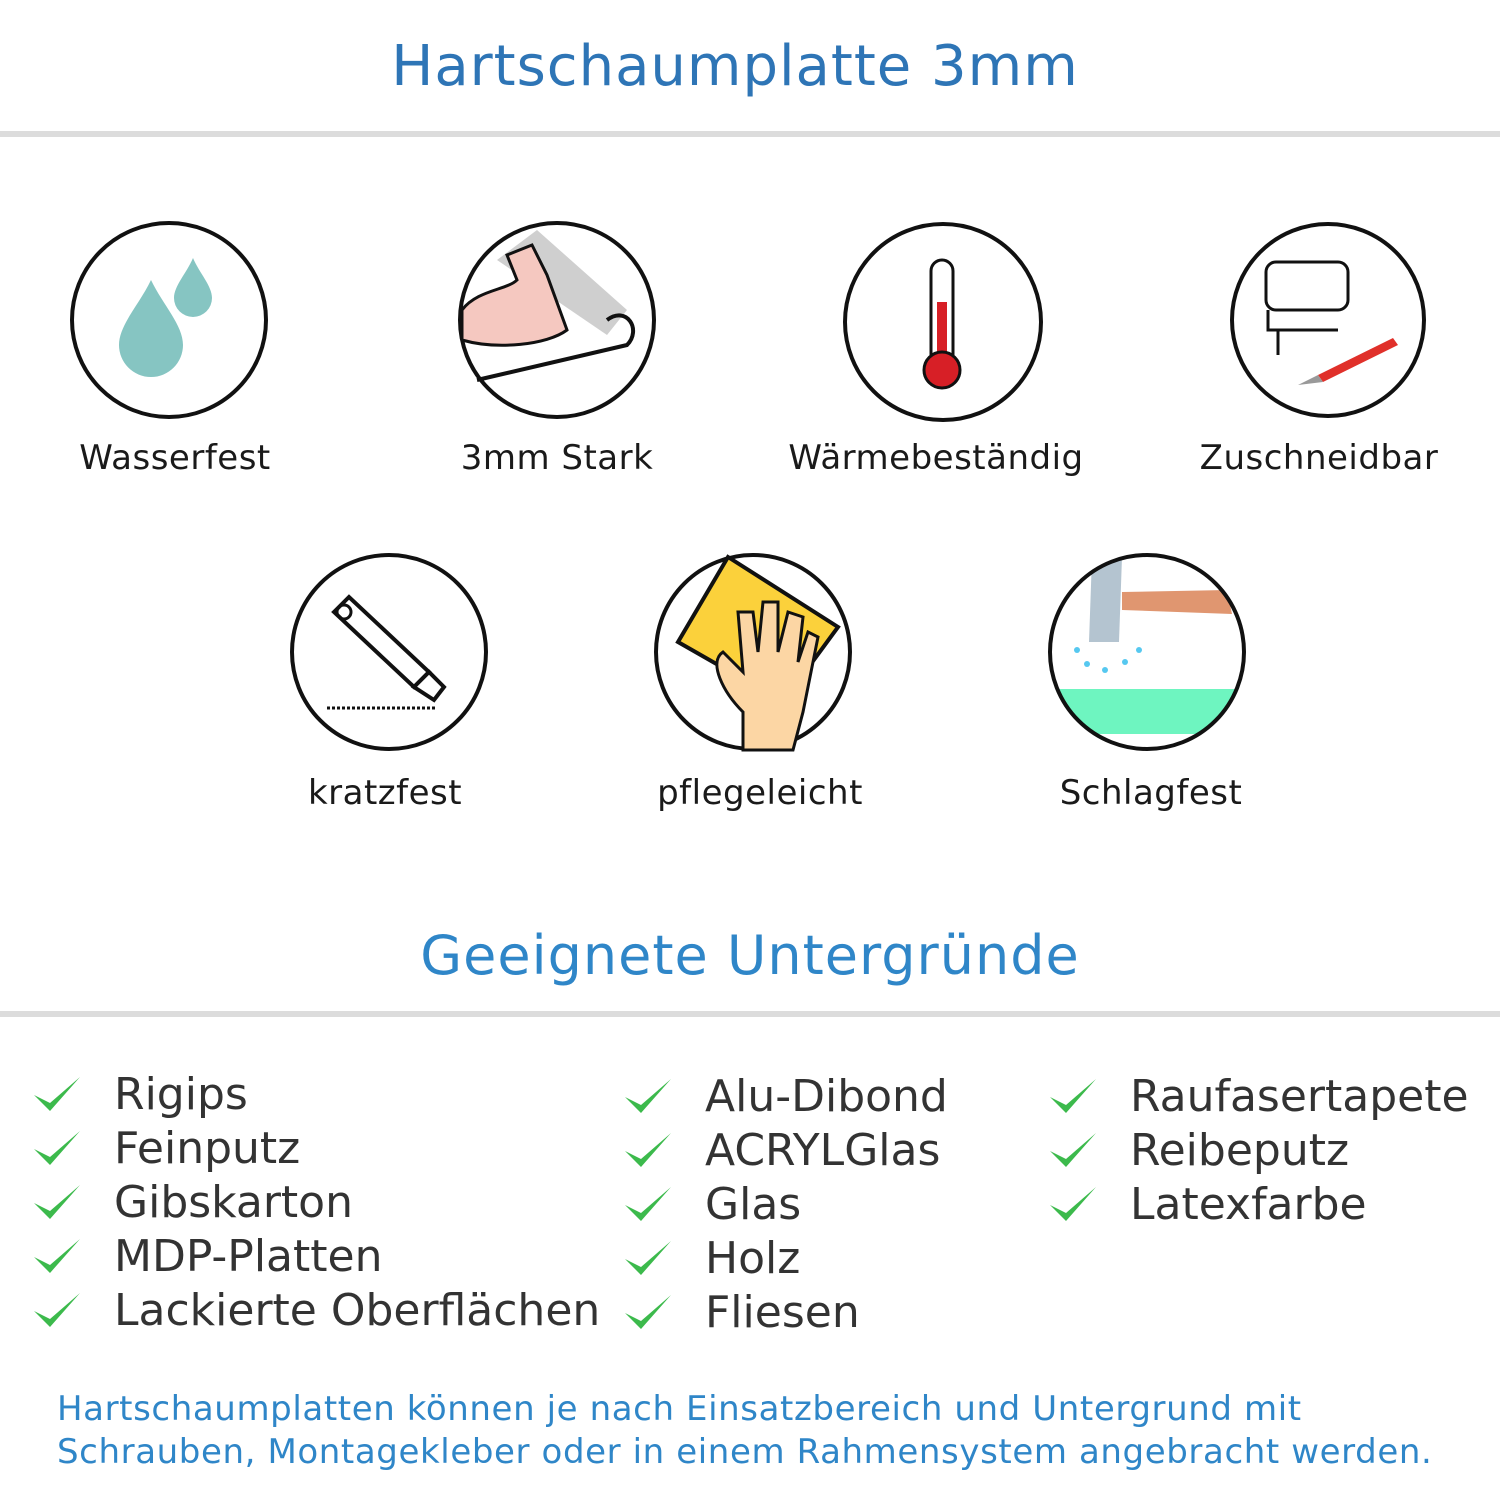 The height and width of the screenshot is (1500, 1500). Describe the element at coordinates (316, 1095) in the screenshot. I see `list-item: Rigips` at that location.